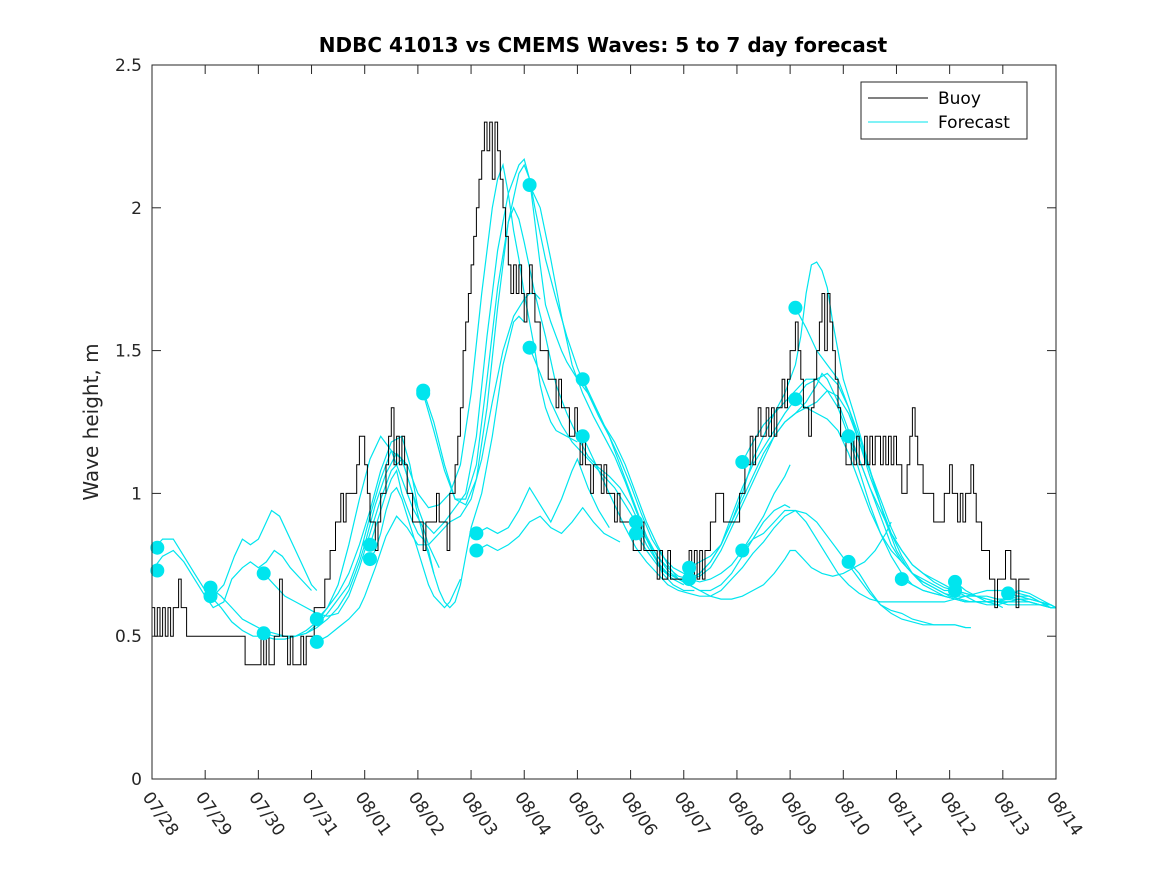 This screenshot has height=875, width=1167. Describe the element at coordinates (426, 814) in the screenshot. I see `x-tick-label-5: 08/02` at that location.